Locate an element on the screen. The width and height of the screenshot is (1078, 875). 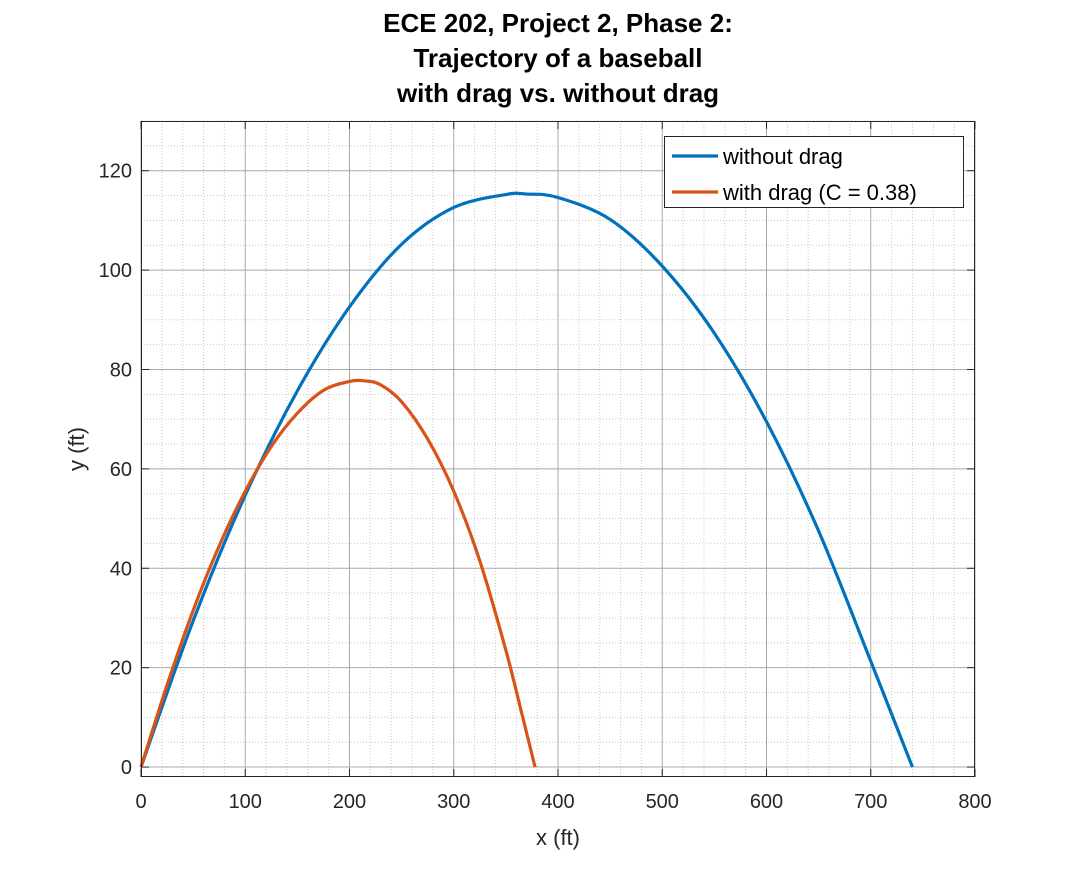
title-line-2: Trajectory of a baseball is located at coordinates (557, 58).